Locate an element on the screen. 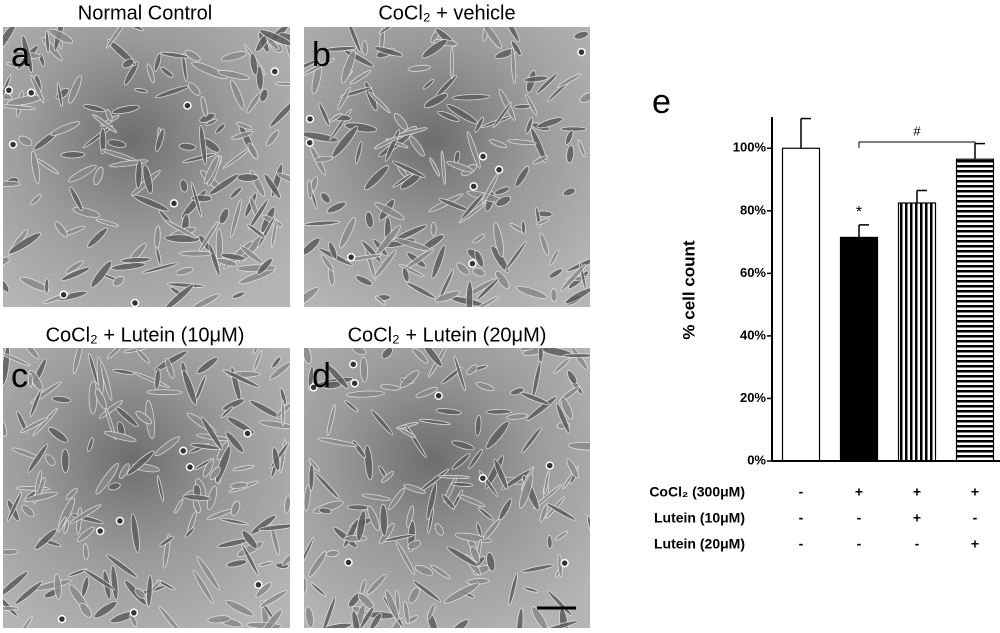 Image resolution: width=1000 pixels, height=633 pixels. y-tick-label: 100% is located at coordinates (750, 147).